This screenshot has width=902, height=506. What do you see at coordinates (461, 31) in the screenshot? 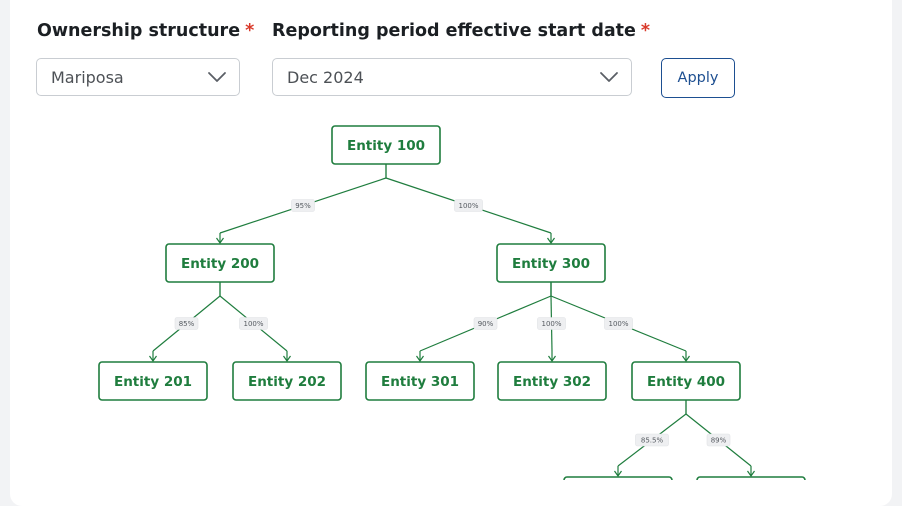
I see `reporting-period-label: Reporting period effective start date *` at bounding box center [461, 31].